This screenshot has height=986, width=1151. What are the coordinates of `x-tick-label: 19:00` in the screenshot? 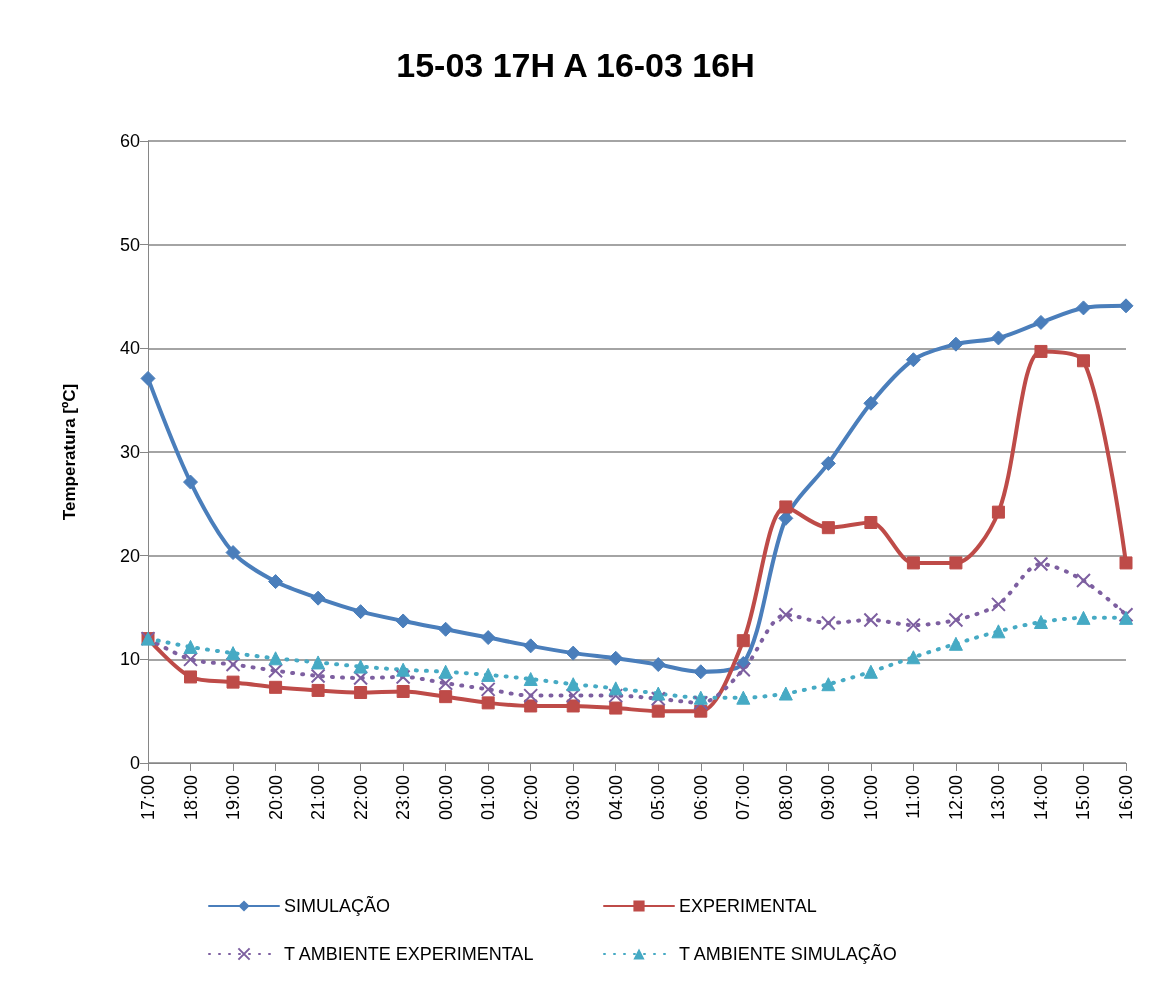 It's located at (233, 798).